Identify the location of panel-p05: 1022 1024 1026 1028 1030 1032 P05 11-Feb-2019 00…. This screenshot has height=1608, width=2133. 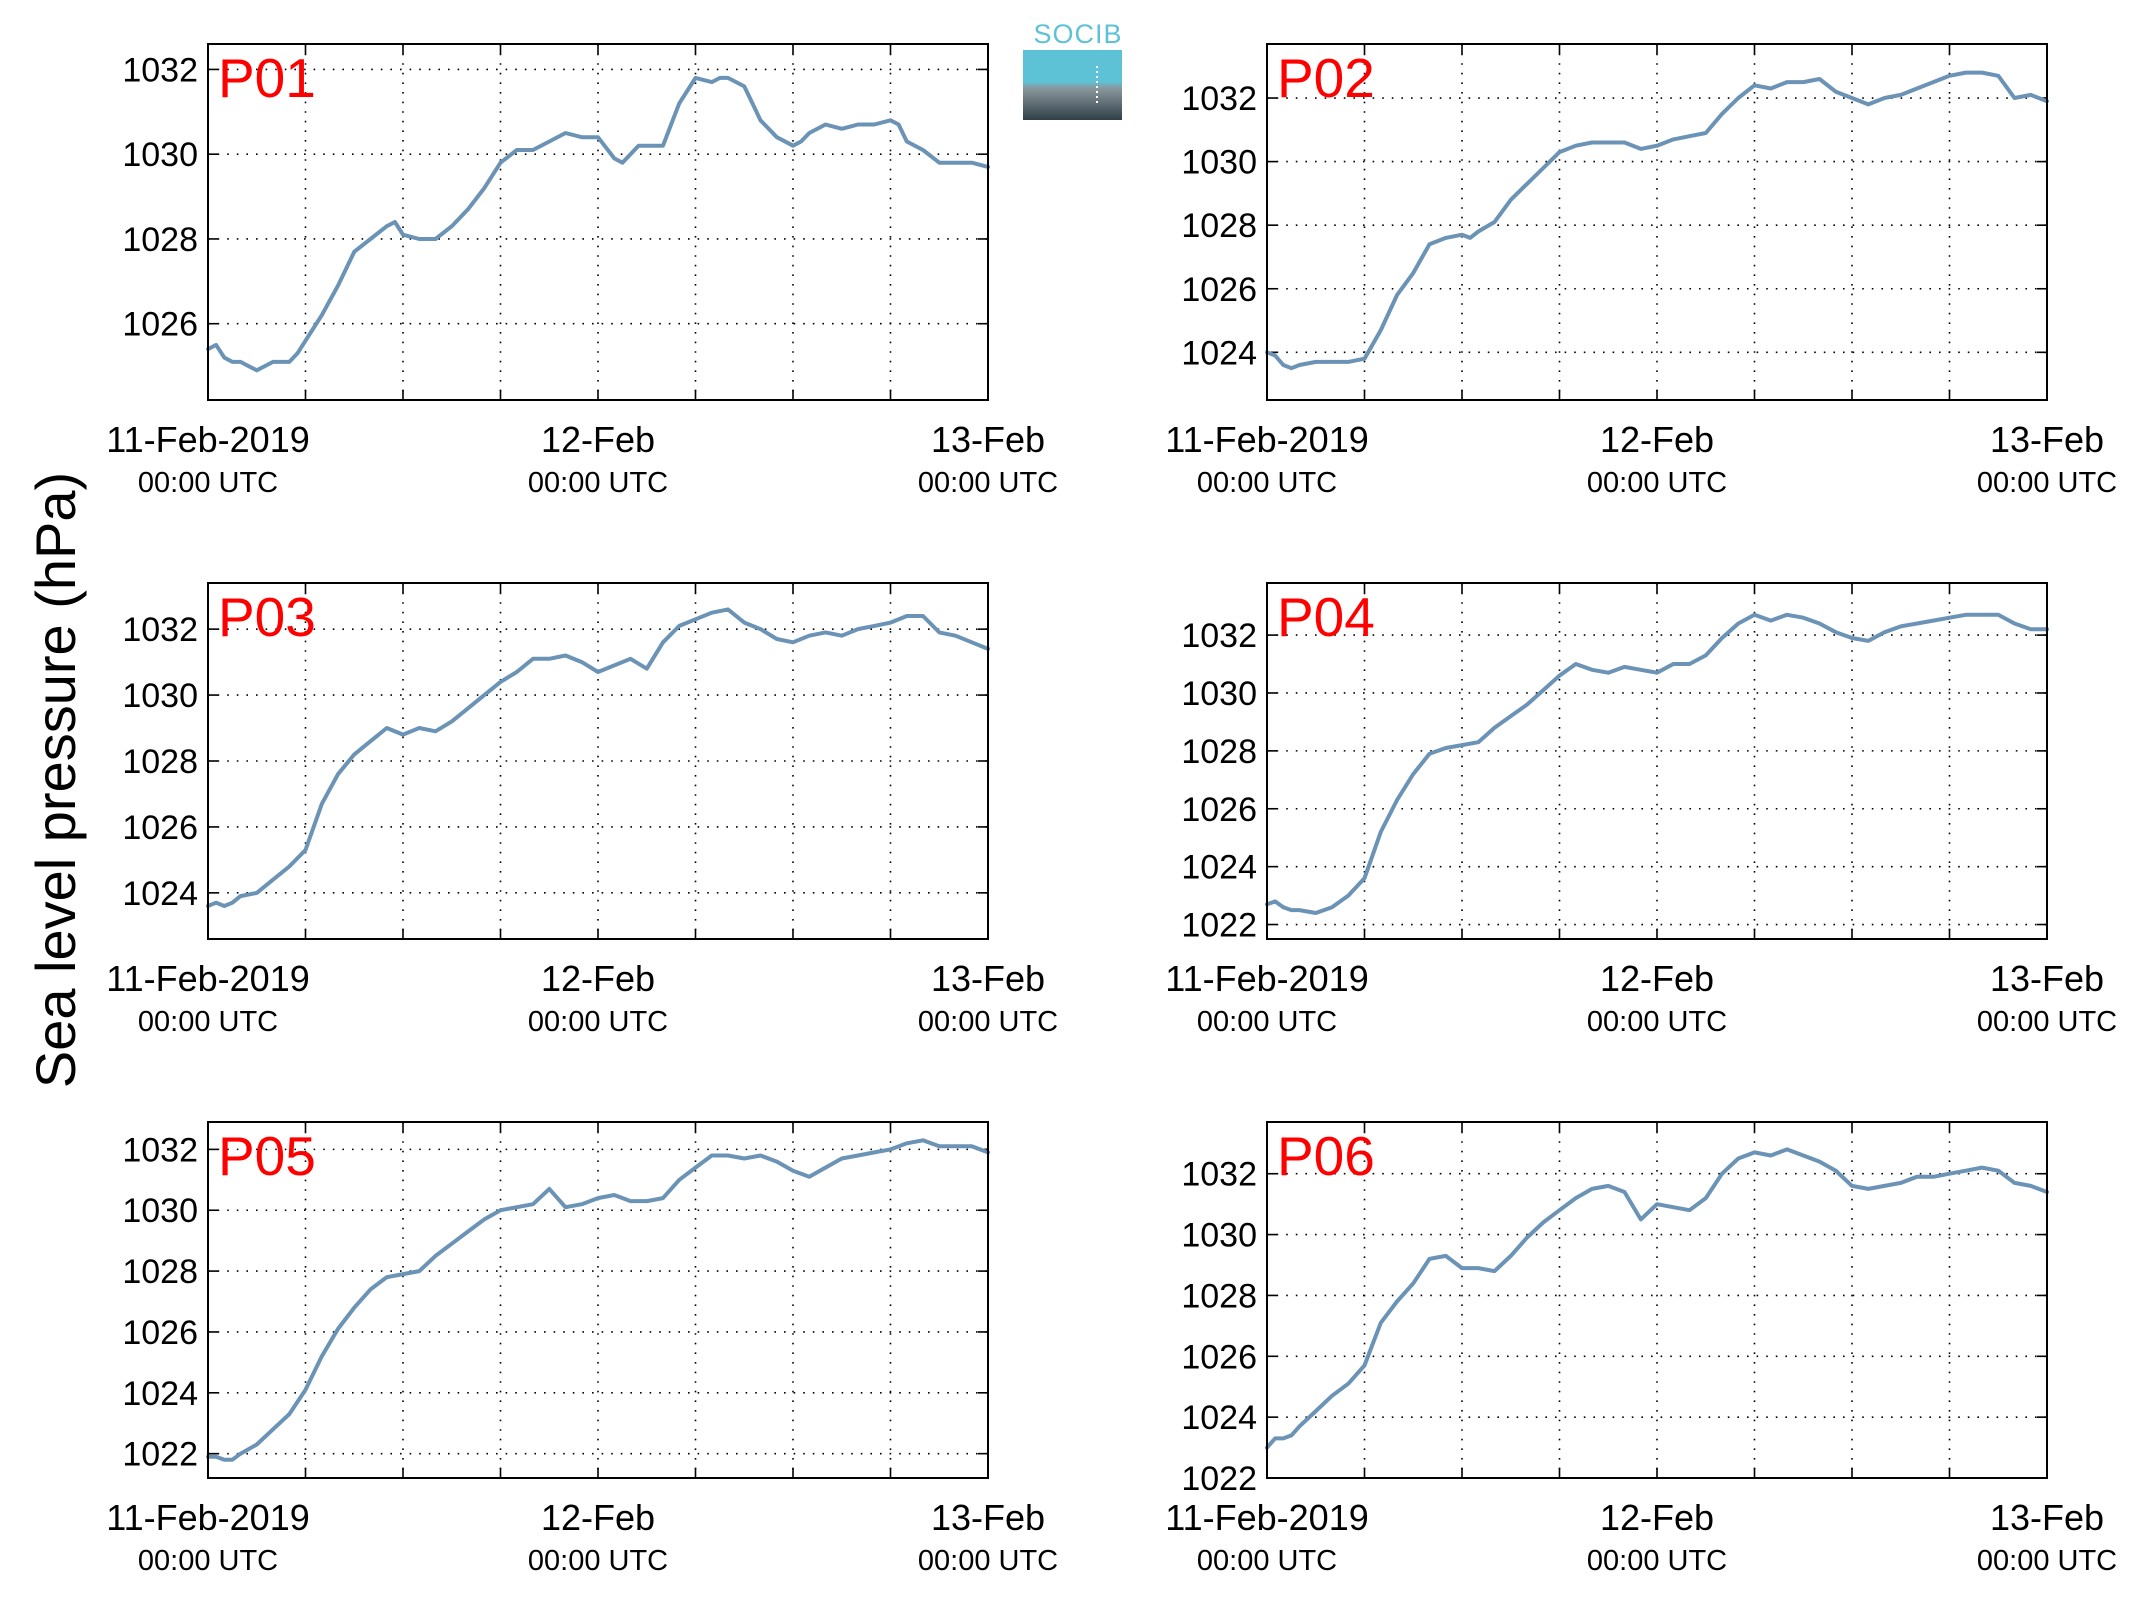
(582, 1349).